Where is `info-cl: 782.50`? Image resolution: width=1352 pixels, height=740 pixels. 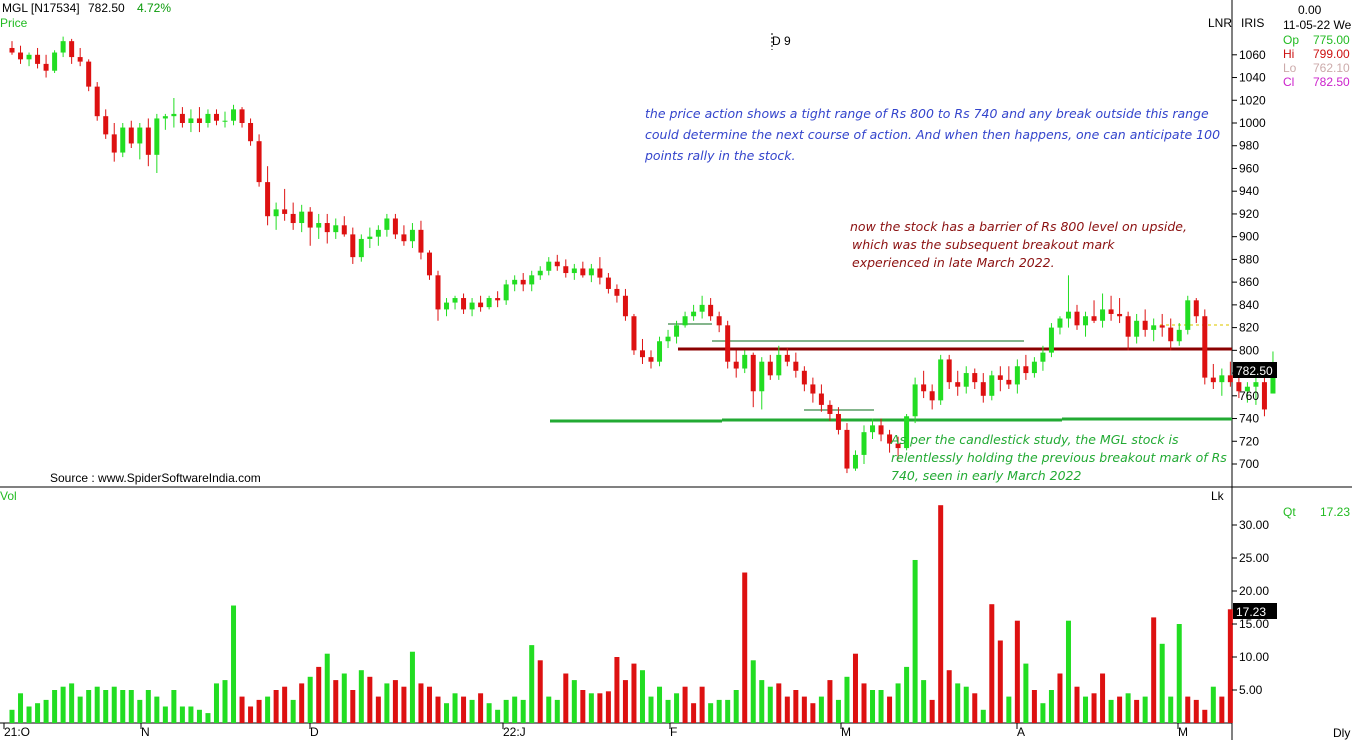
info-cl: 782.50 is located at coordinates (1331, 82).